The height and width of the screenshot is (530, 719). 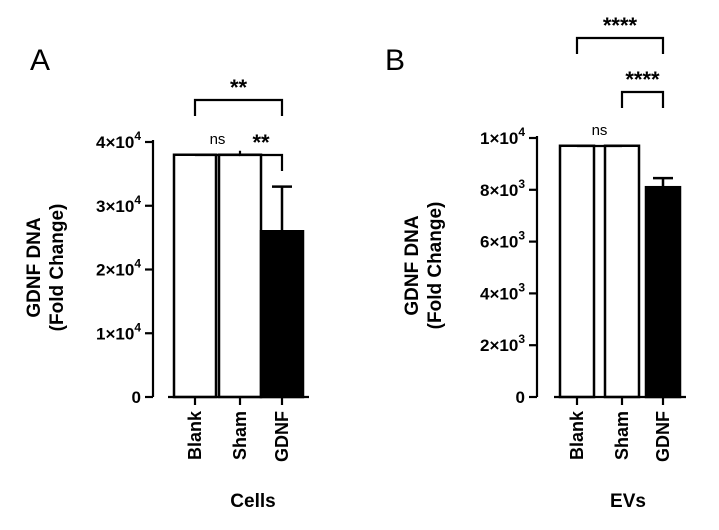 I want to click on x-axis-title: Cells, so click(x=252, y=501).